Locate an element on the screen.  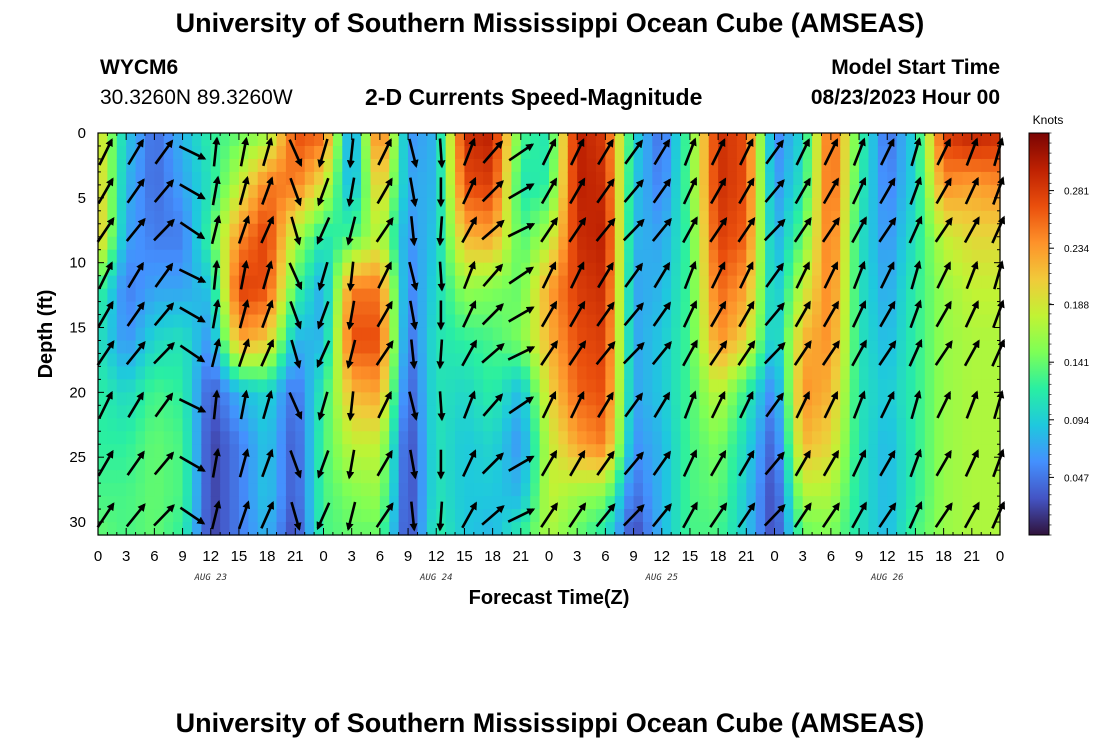
day-label: AUG 24 is located at coordinates (436, 578).